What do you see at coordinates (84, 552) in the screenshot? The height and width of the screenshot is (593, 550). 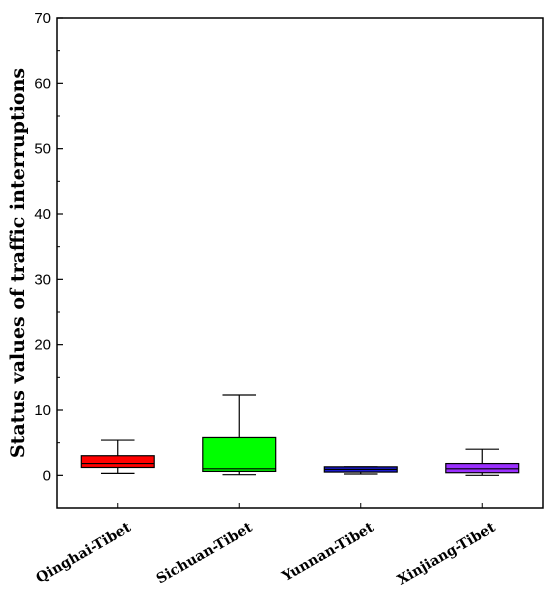 I see `x-tick-label: Qinghai-Tibet` at bounding box center [84, 552].